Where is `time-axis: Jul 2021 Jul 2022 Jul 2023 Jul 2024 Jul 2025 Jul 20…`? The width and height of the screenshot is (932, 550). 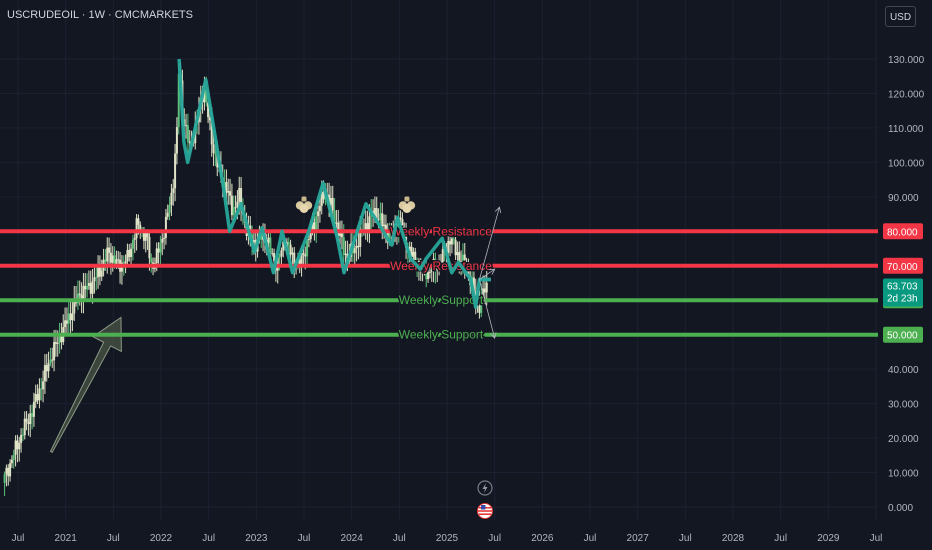
time-axis: Jul 2021 Jul 2022 Jul 2023 Jul 2024 Jul 2025 Jul 20… is located at coordinates (447, 538).